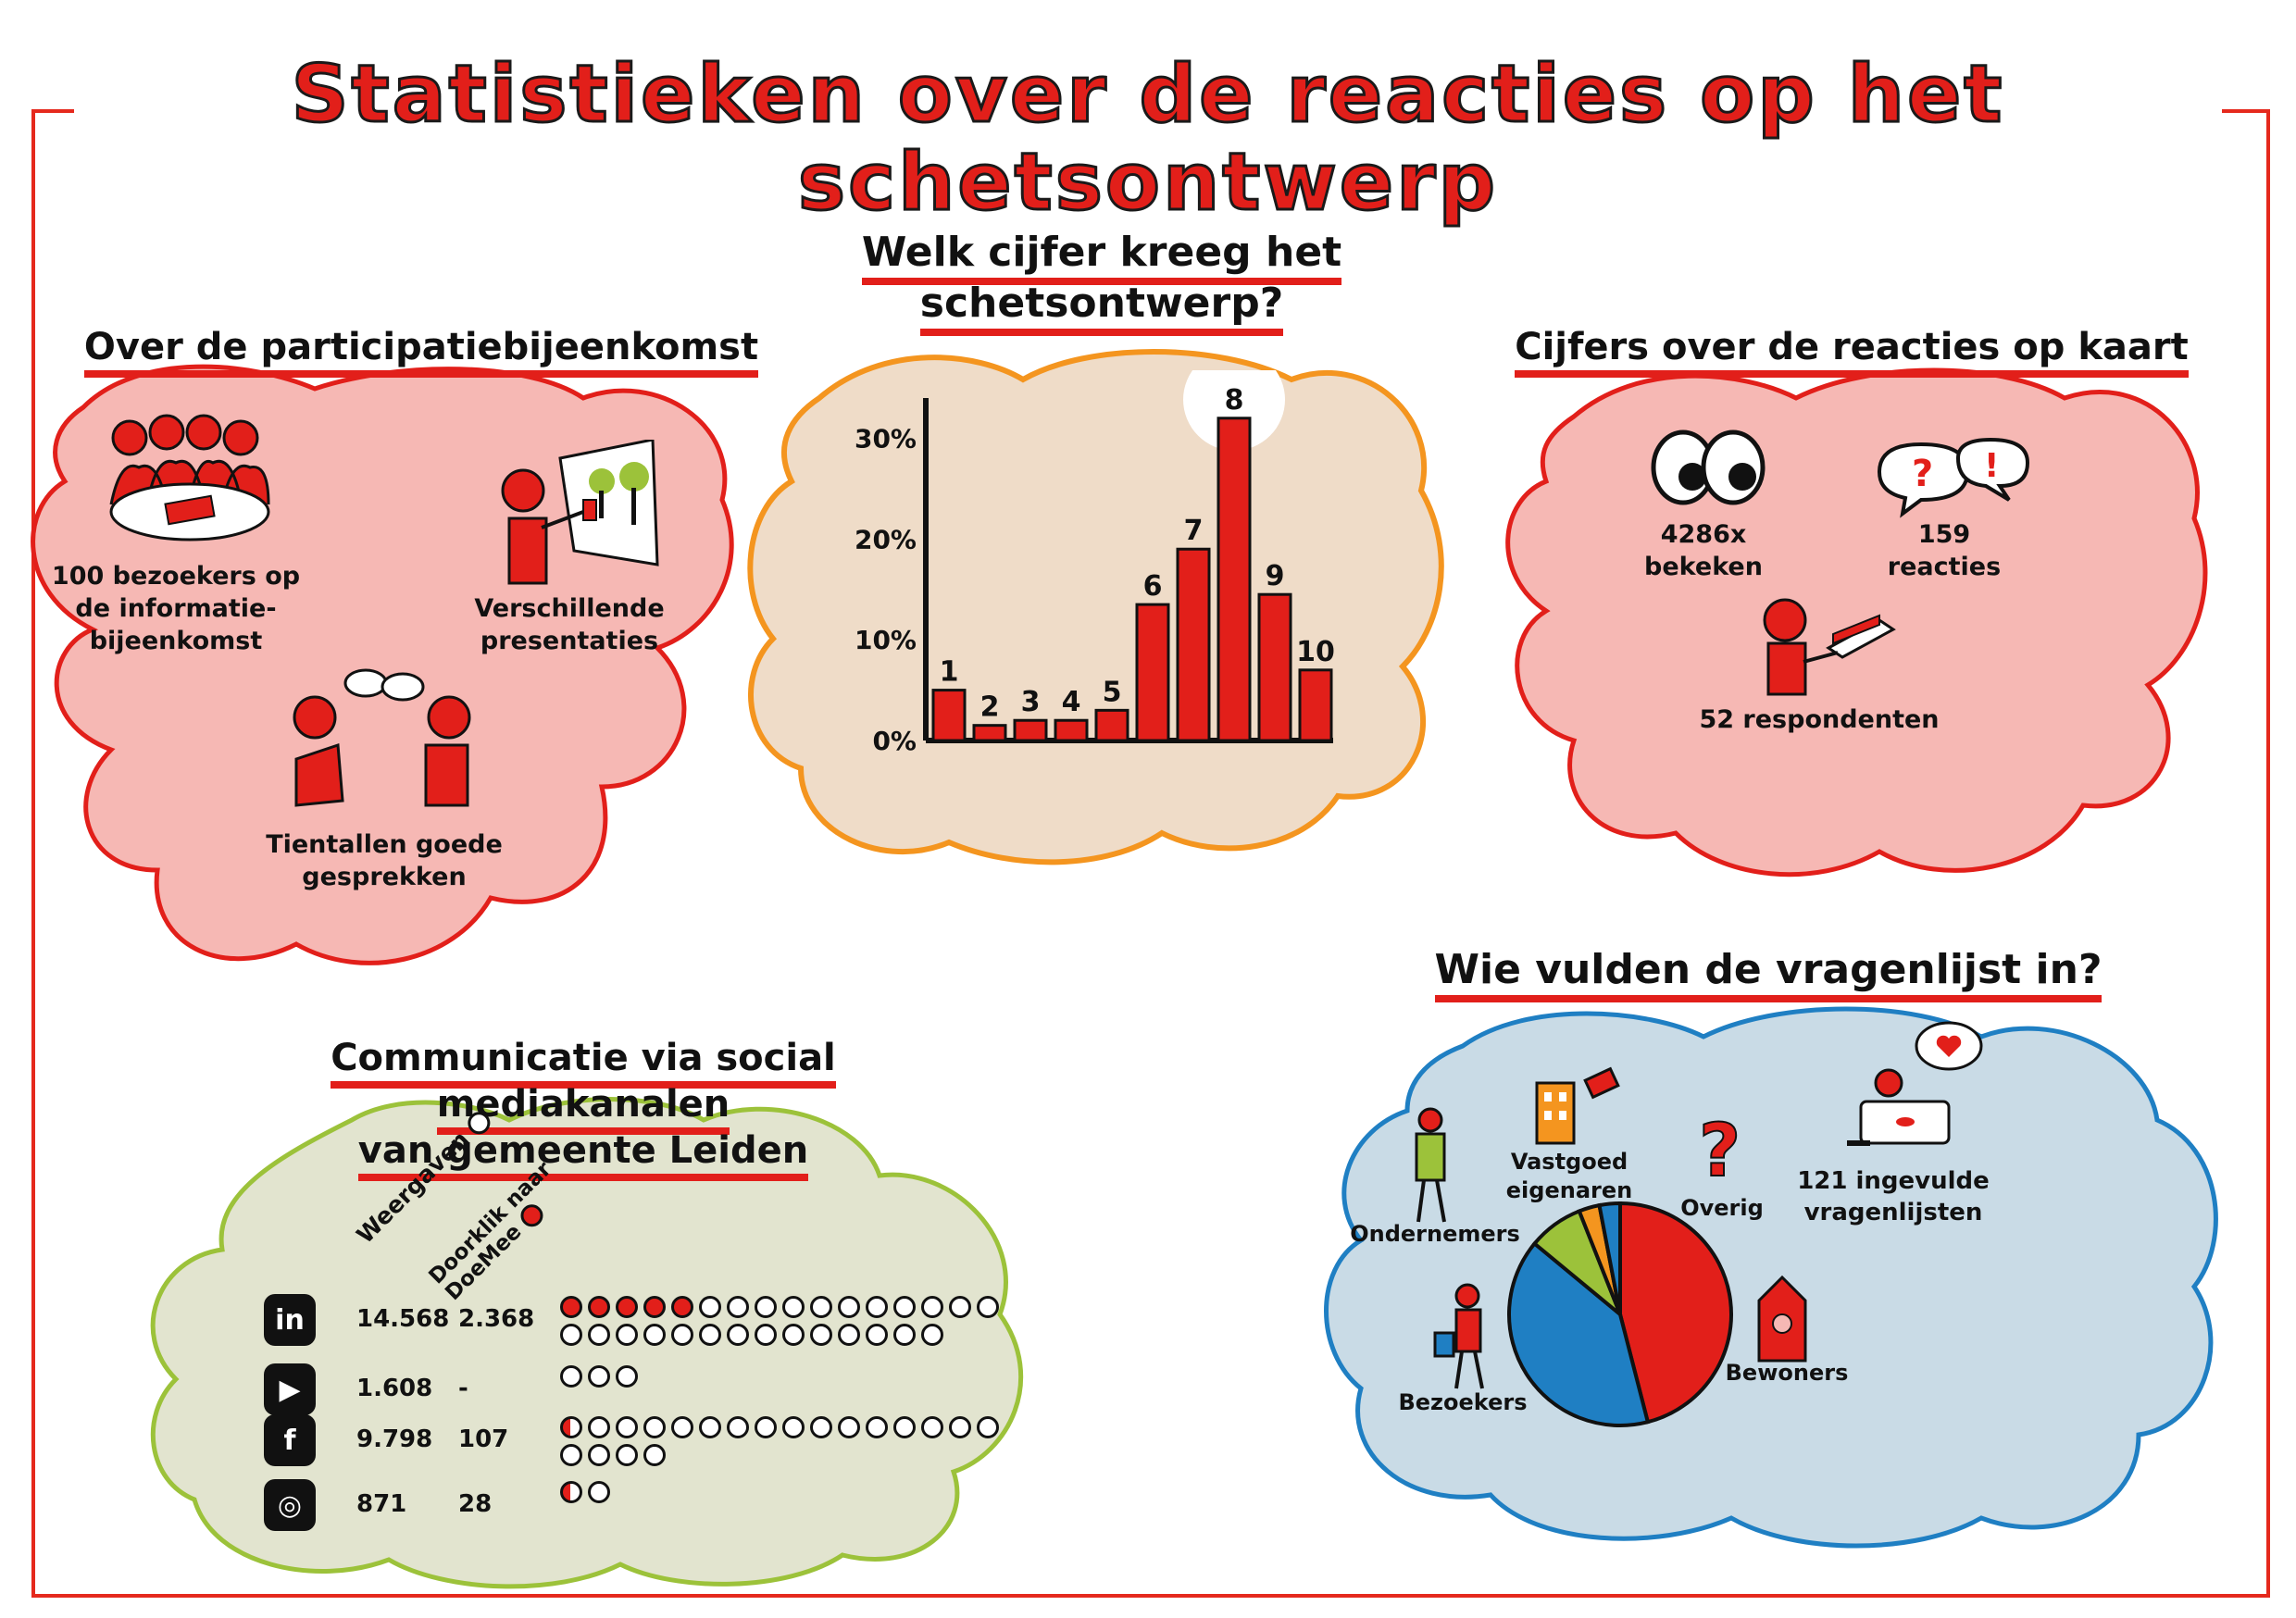 Image resolution: width=2296 pixels, height=1618 pixels. Describe the element at coordinates (990, 707) in the screenshot. I see `bar-value-label: 2` at that location.